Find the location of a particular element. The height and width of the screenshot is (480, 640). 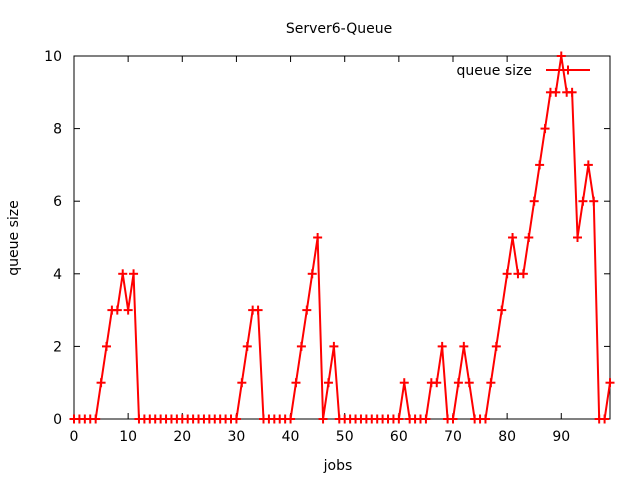

chart-title: Server6-Queue is located at coordinates (339, 29).